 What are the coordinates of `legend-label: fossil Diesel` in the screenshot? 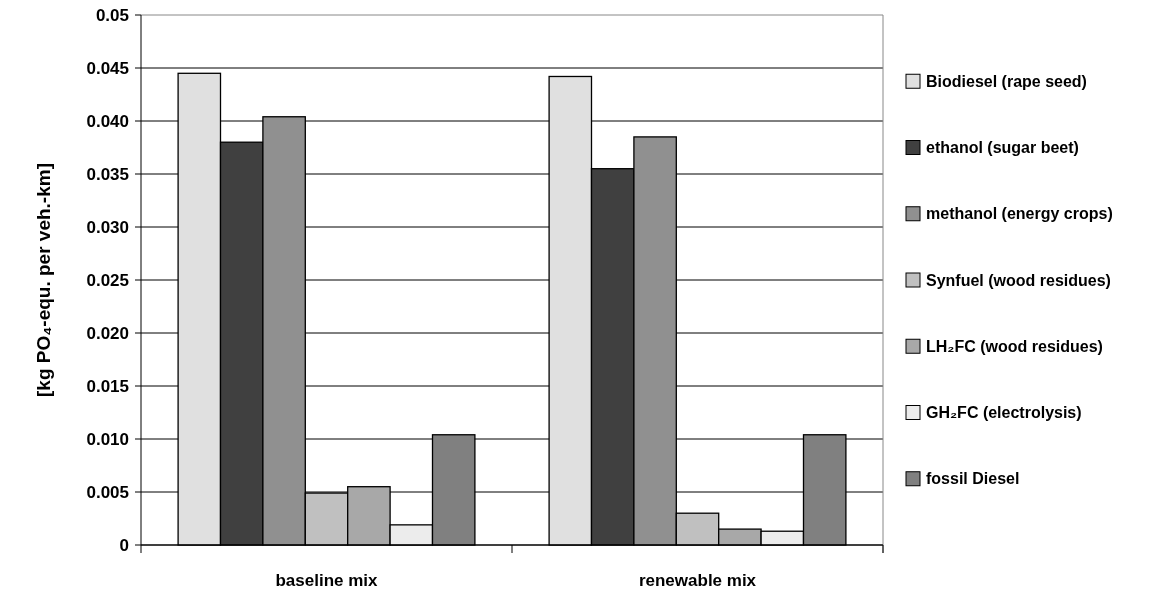 It's located at (973, 479).